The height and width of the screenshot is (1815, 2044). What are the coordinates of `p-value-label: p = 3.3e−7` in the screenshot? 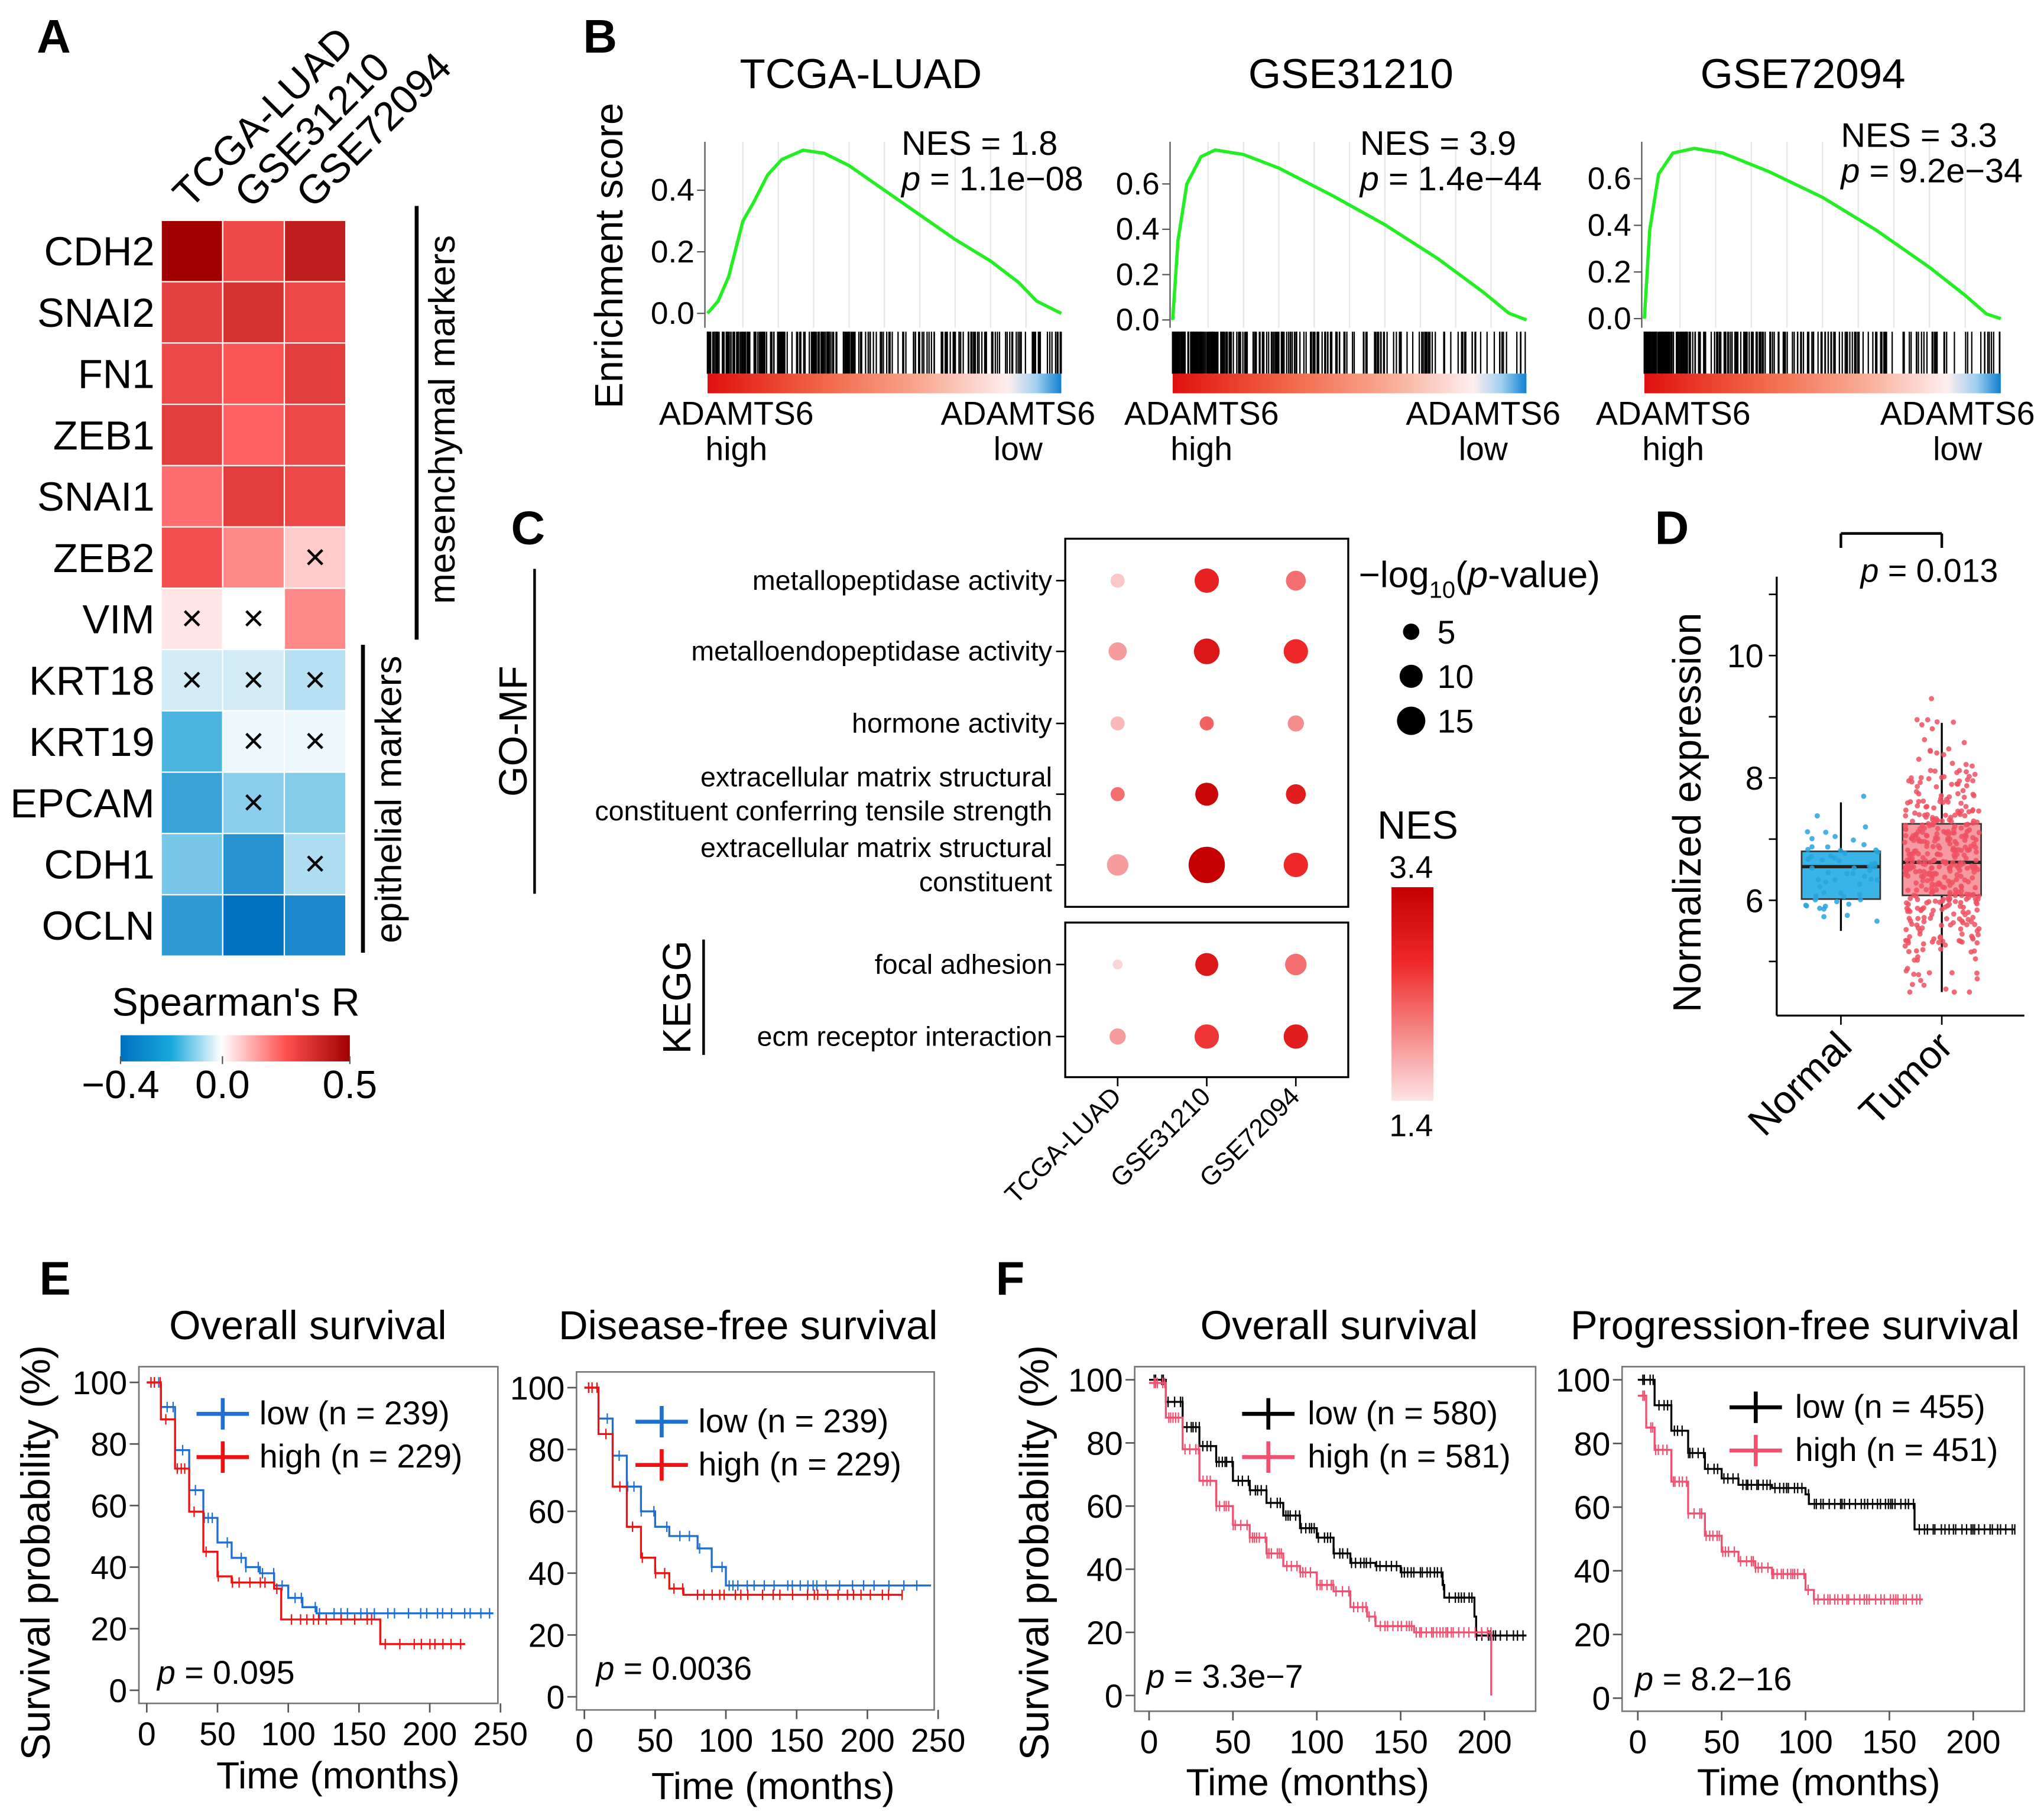 It's located at (1225, 1676).